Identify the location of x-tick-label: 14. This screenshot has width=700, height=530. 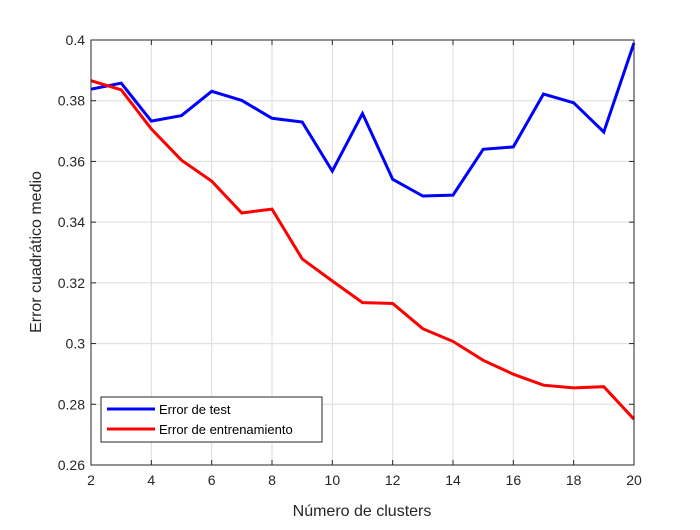
(453, 480).